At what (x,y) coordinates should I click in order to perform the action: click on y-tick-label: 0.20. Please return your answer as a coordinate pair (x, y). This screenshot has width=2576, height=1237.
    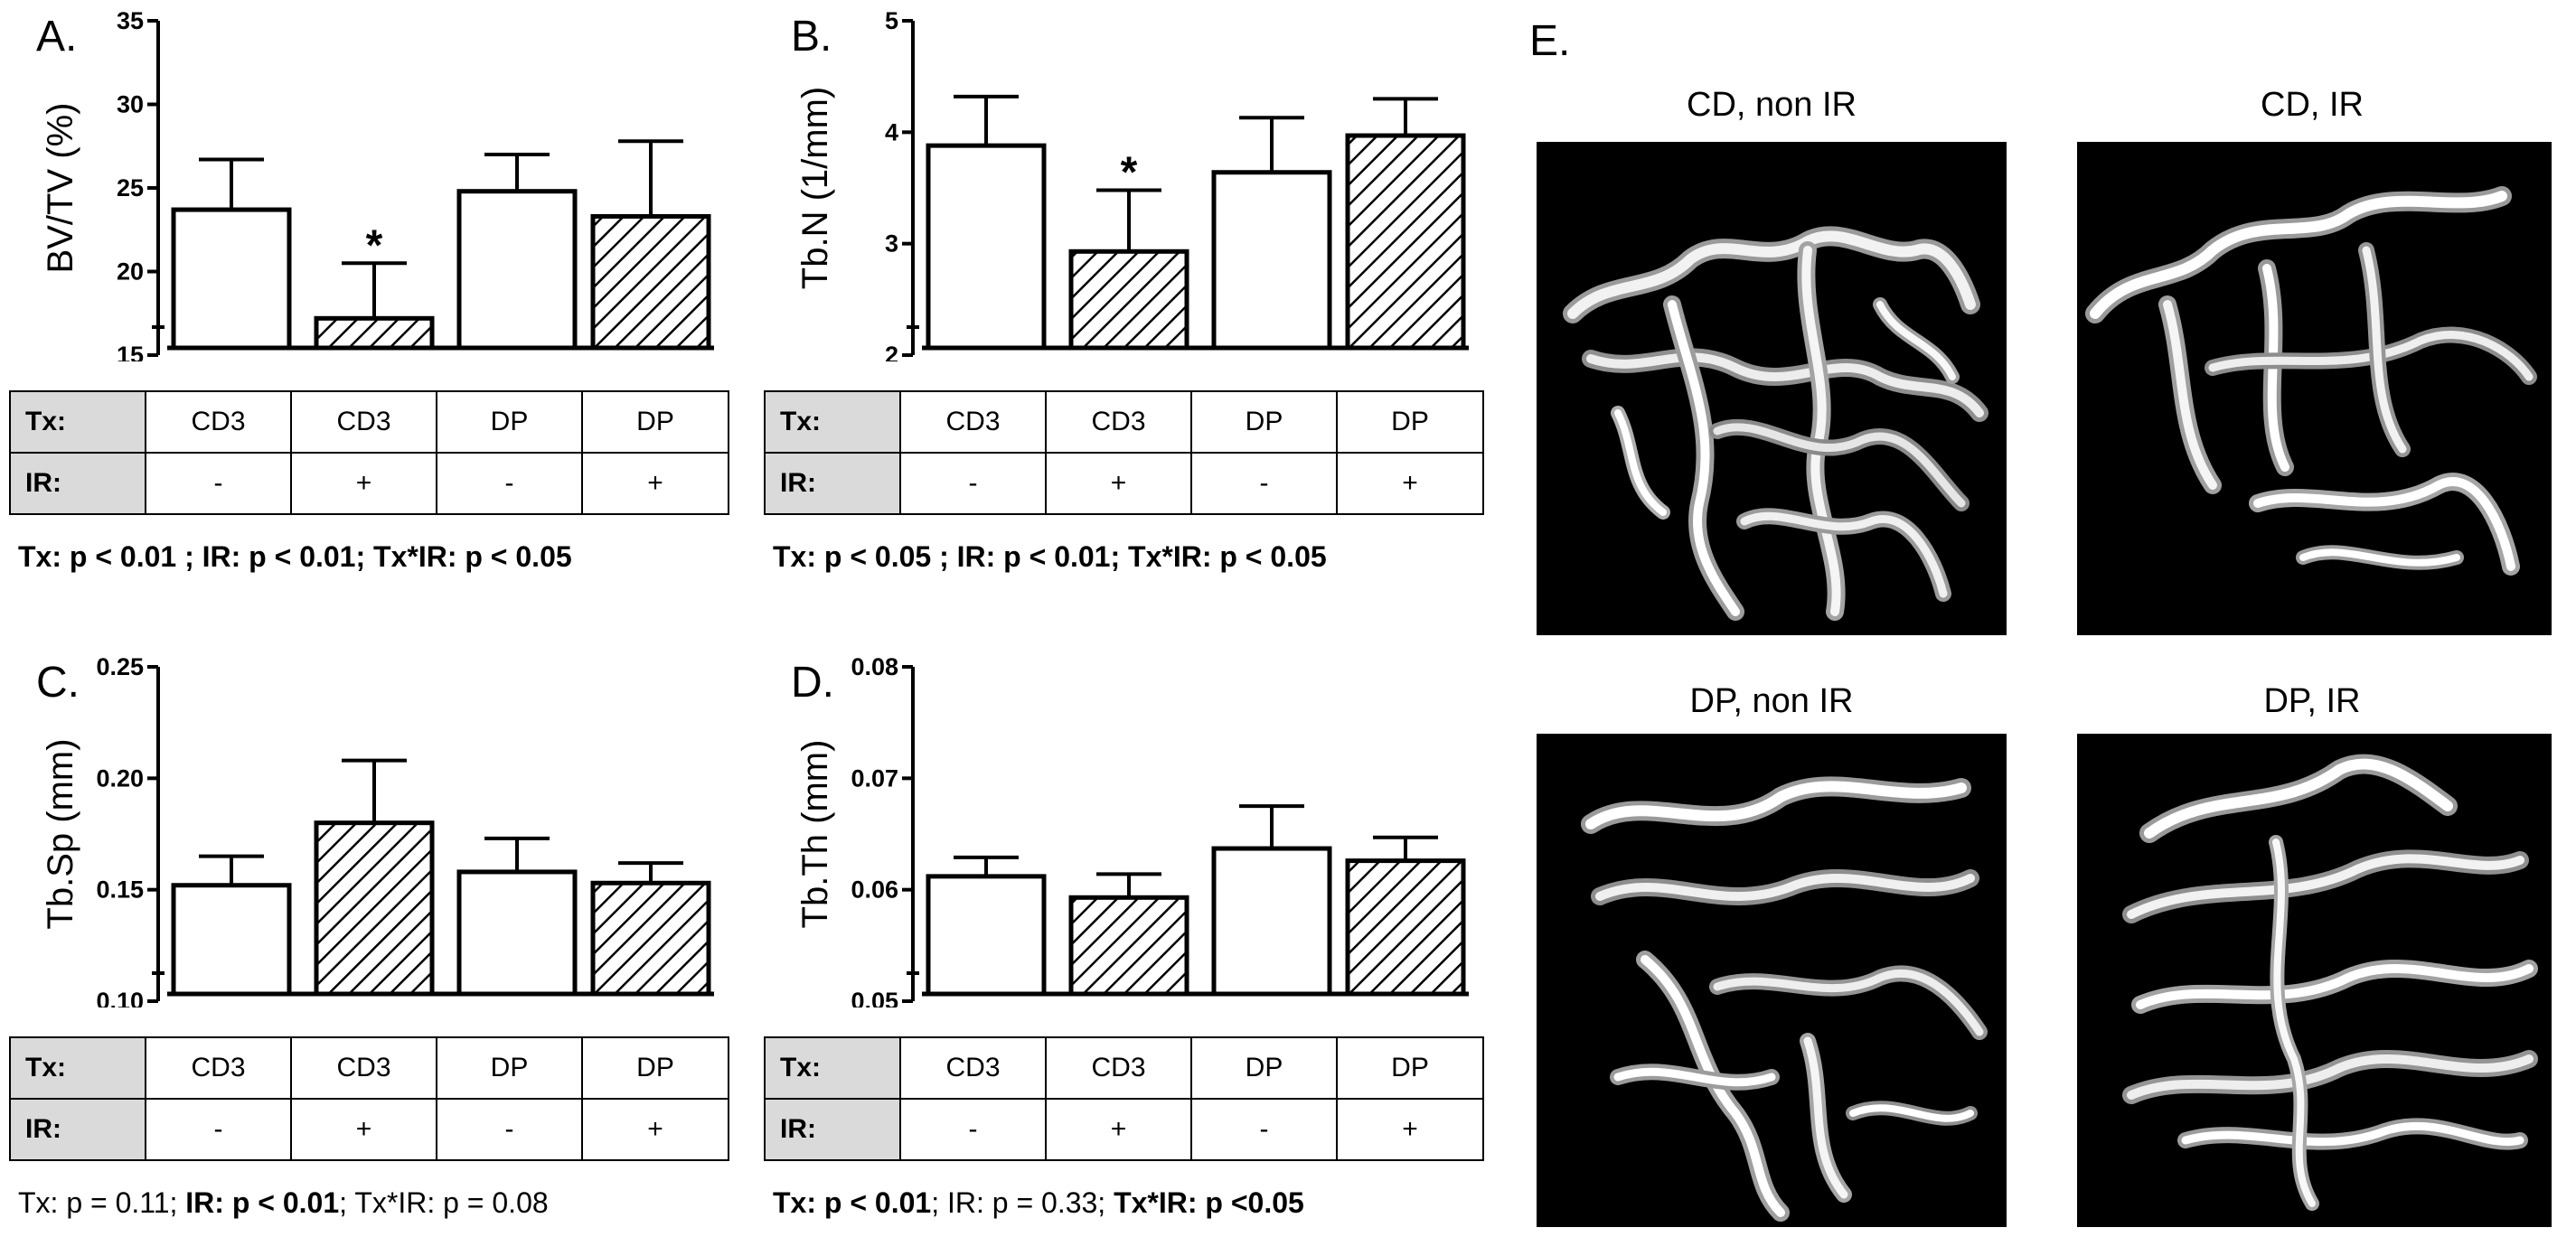
    Looking at the image, I should click on (120, 778).